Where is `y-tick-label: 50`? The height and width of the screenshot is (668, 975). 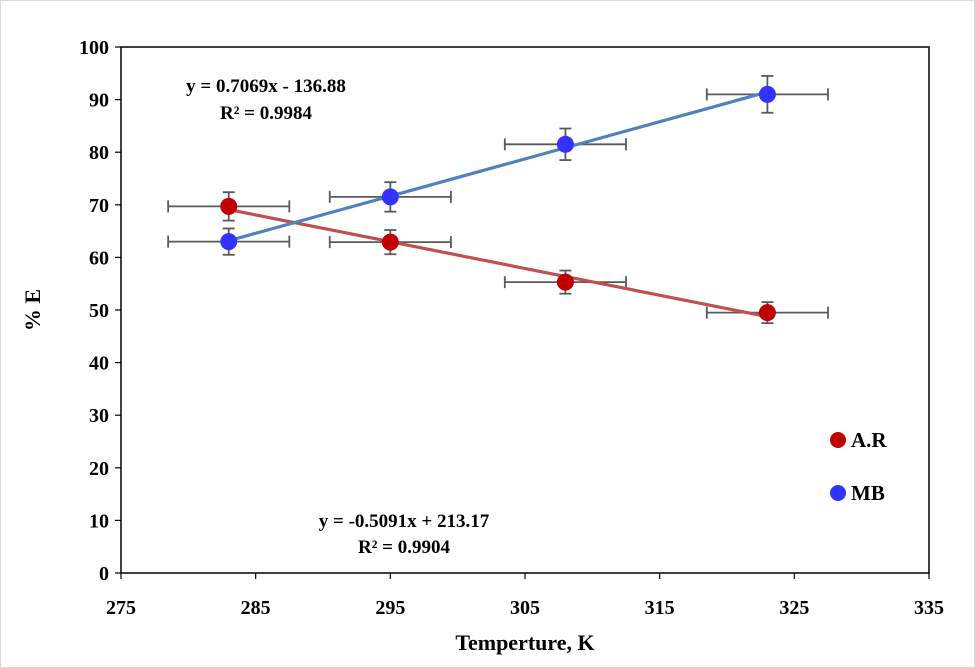 y-tick-label: 50 is located at coordinates (99, 311).